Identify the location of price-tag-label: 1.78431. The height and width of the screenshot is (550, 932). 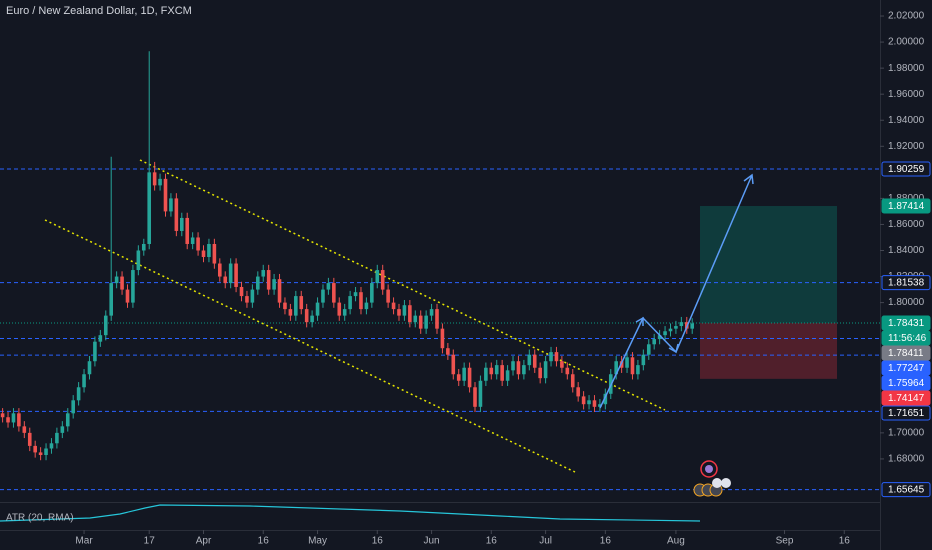
(906, 323).